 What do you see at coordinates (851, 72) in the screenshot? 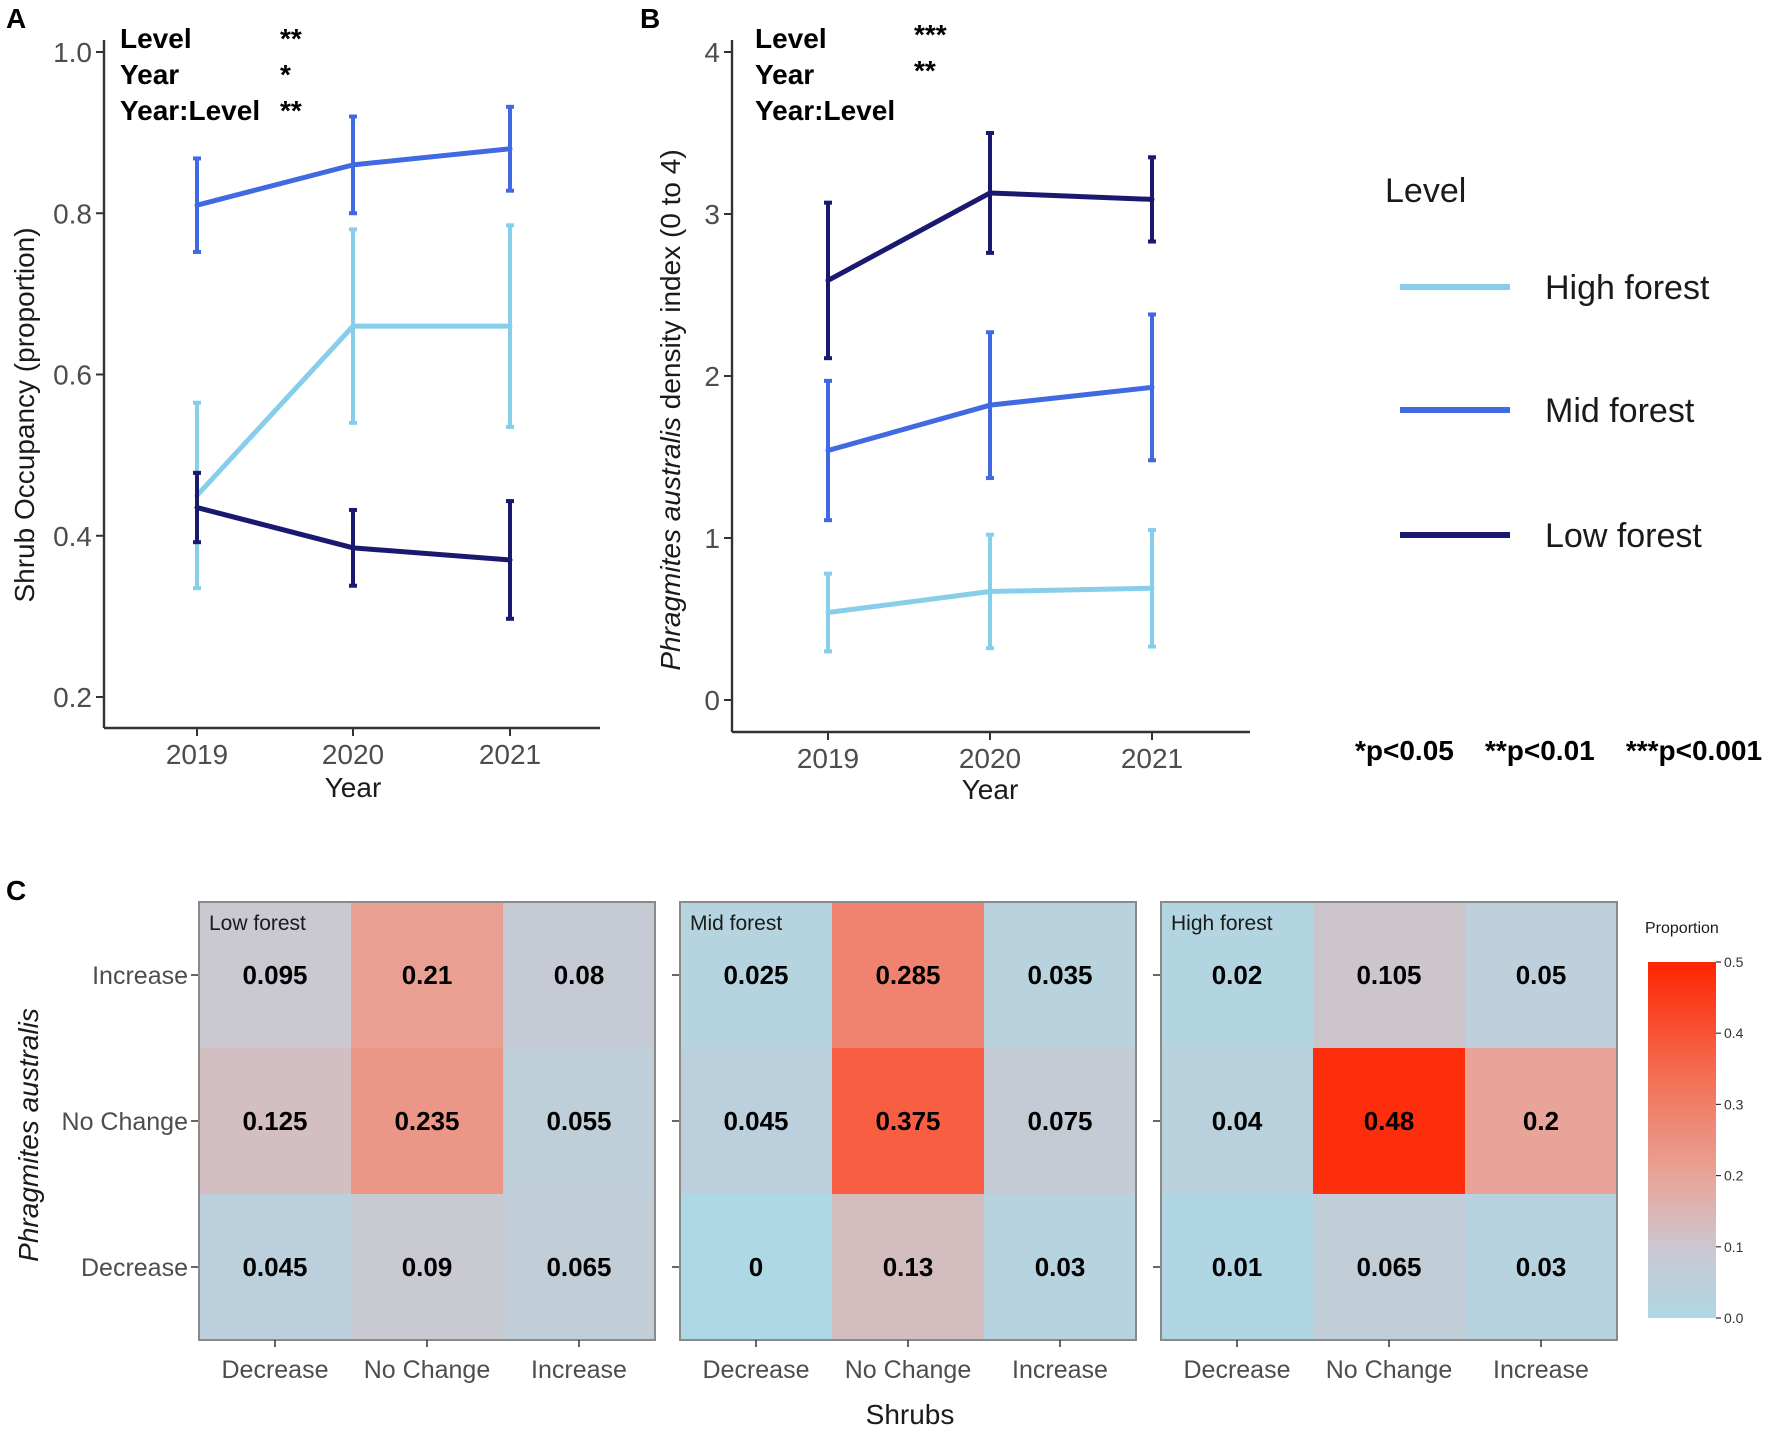
I see `panel-b-significance: Level *** Year ** Year:Level` at bounding box center [851, 72].